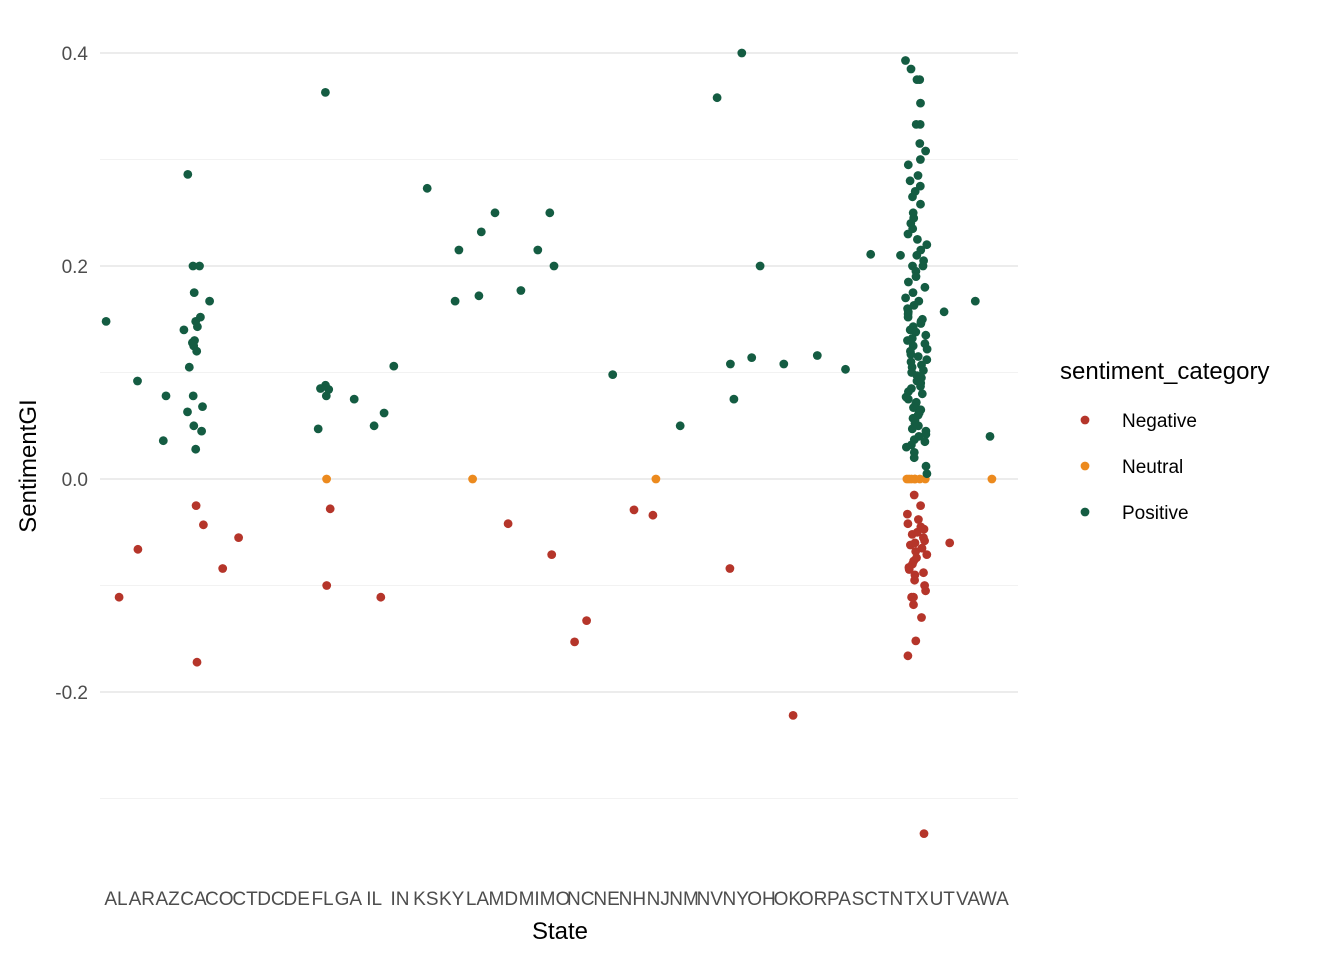  Describe the element at coordinates (1085, 420) in the screenshot. I see `legend-key-negative` at that location.